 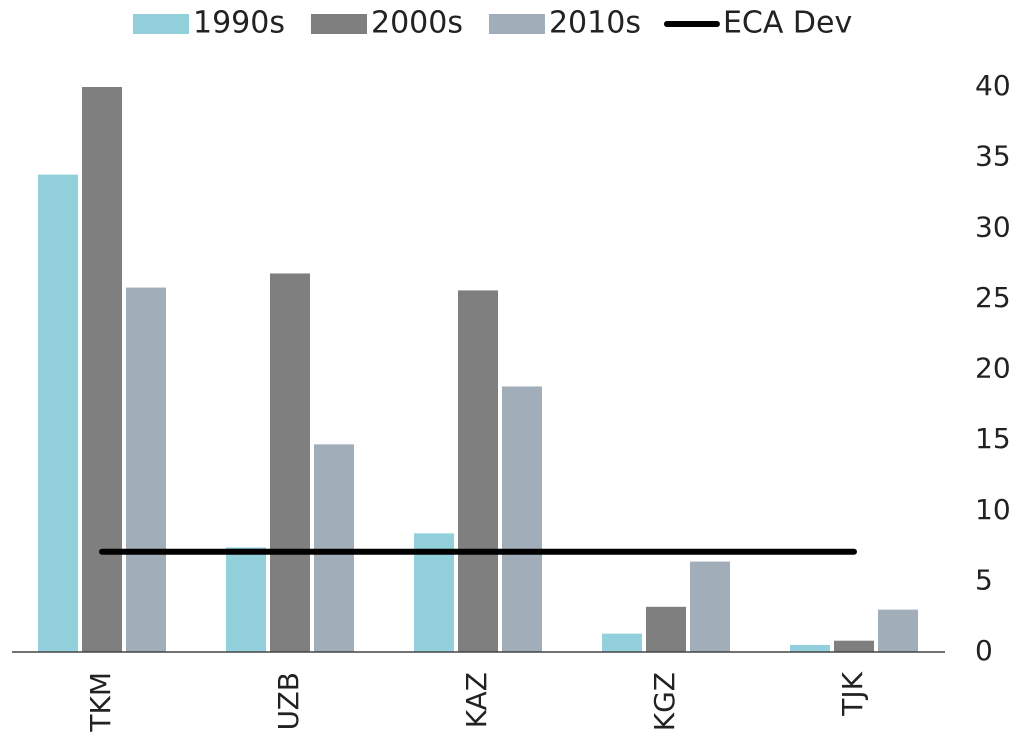 What do you see at coordinates (476, 700) in the screenshot?
I see `x-tick-label: KAZ` at bounding box center [476, 700].